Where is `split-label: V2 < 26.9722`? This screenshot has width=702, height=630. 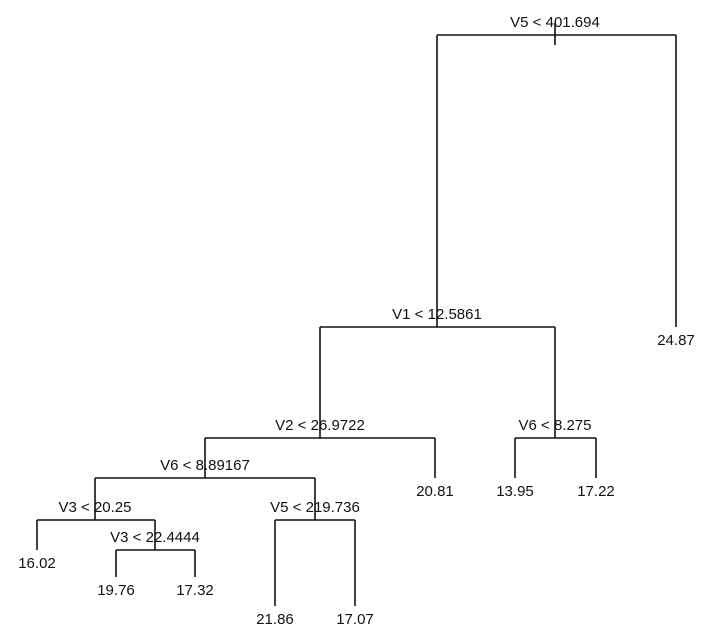 split-label: V2 < 26.9722 is located at coordinates (320, 425).